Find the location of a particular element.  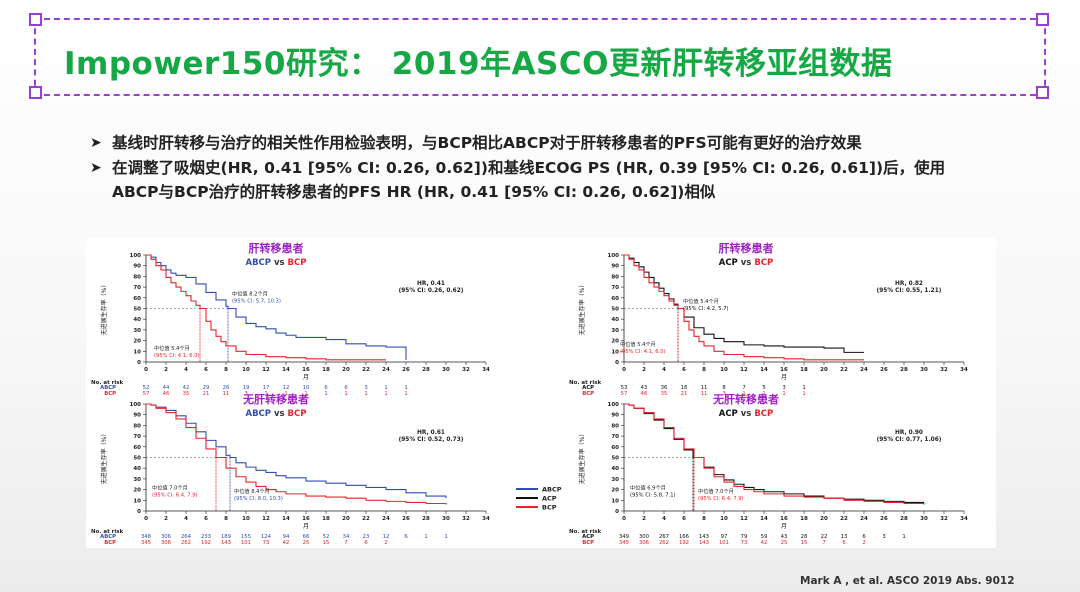

at-risk-value: 3 is located at coordinates (245, 394).